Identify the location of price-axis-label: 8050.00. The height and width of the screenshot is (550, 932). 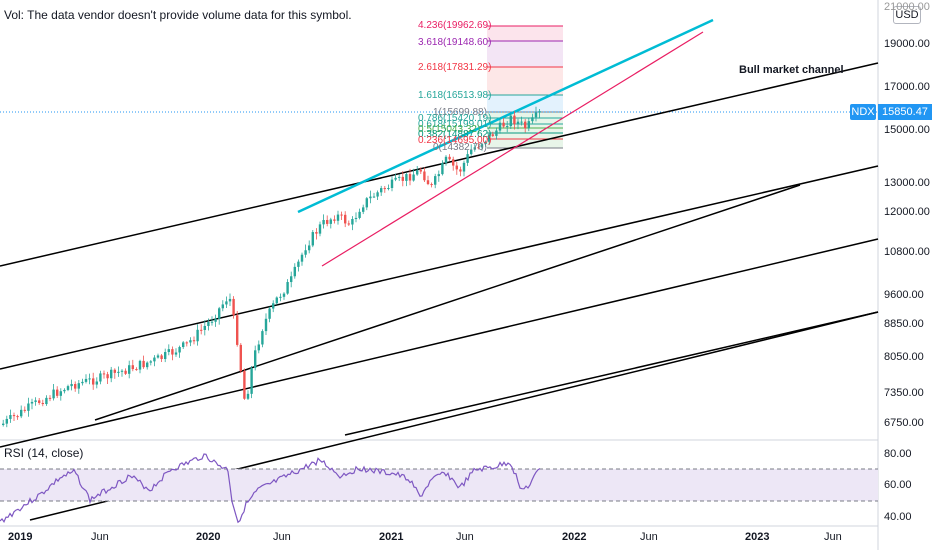
(904, 357).